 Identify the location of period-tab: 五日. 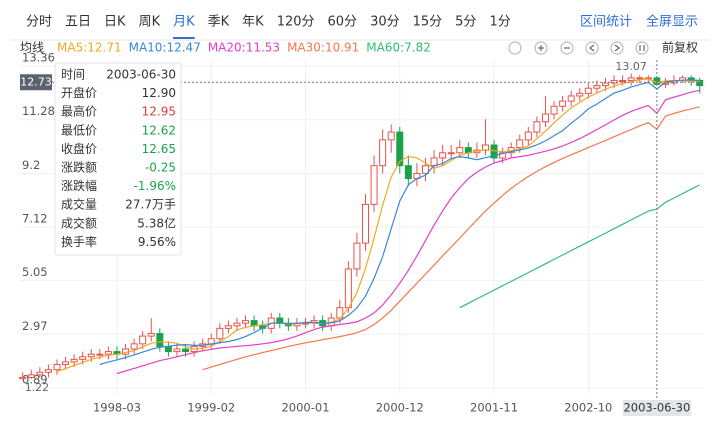
(78, 22).